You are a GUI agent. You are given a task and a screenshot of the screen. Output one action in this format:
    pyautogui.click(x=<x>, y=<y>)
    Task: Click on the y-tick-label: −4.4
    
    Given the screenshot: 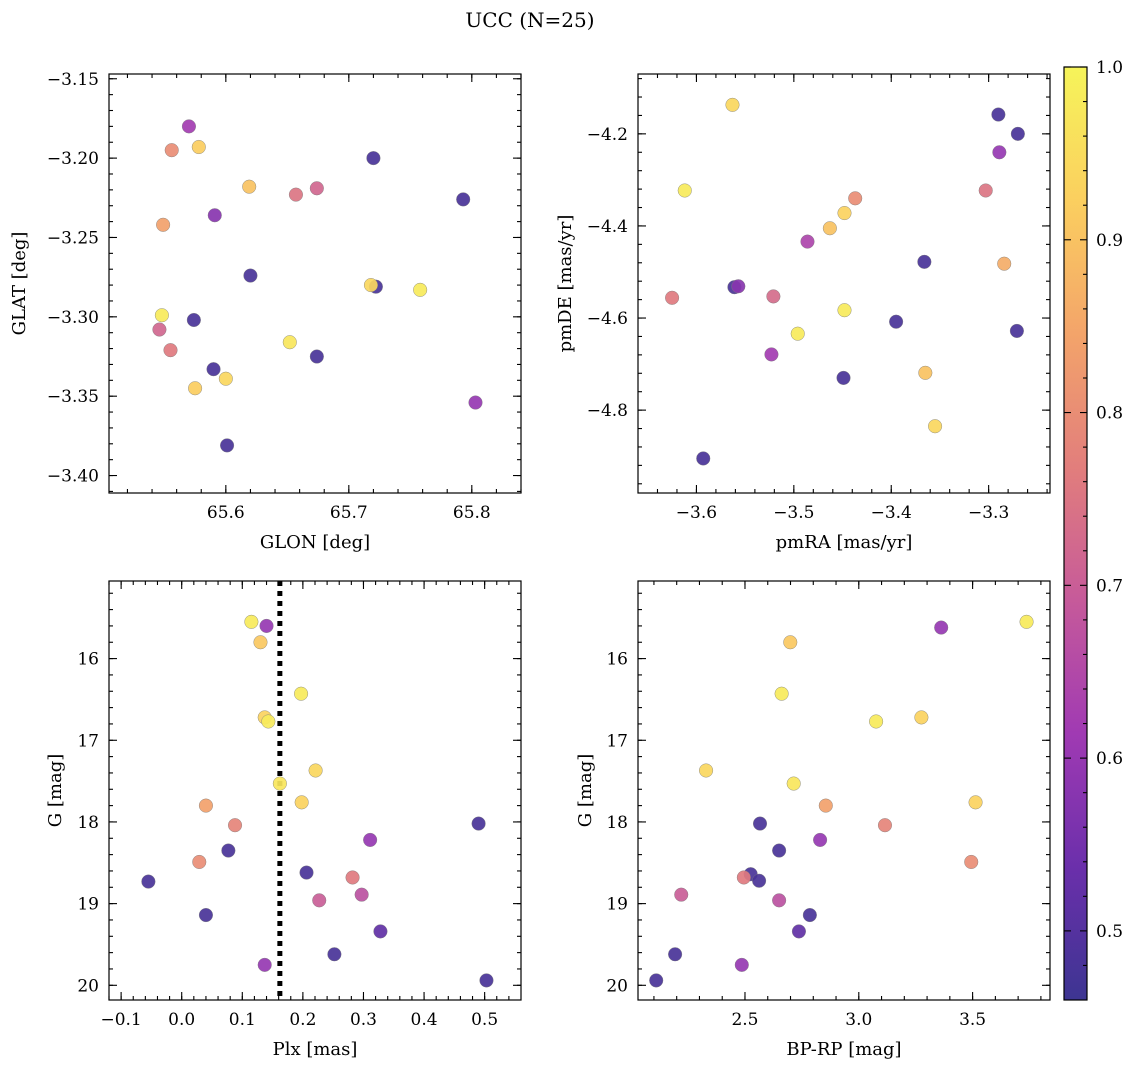 What is the action you would take?
    pyautogui.click(x=607, y=227)
    